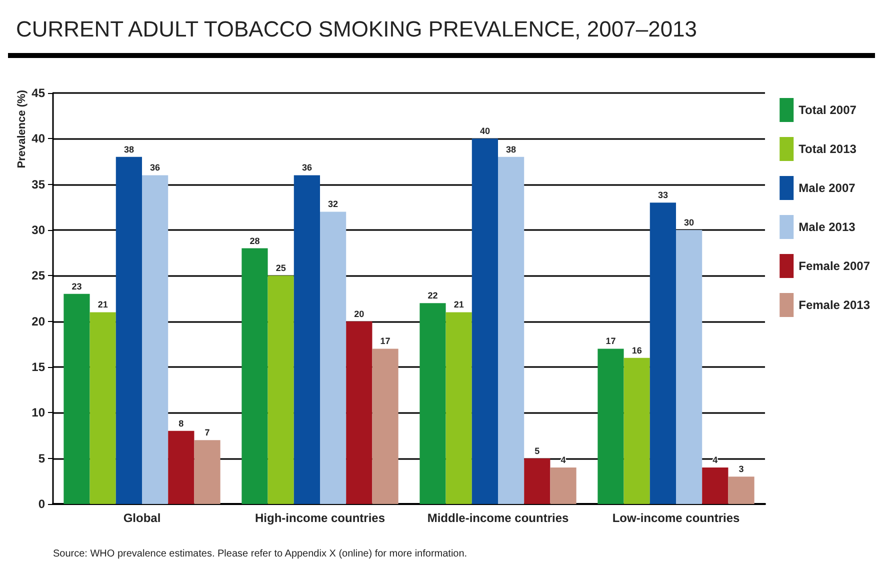 Image resolution: width=883 pixels, height=571 pixels. What do you see at coordinates (42, 504) in the screenshot?
I see `y-tick-label: 0` at bounding box center [42, 504].